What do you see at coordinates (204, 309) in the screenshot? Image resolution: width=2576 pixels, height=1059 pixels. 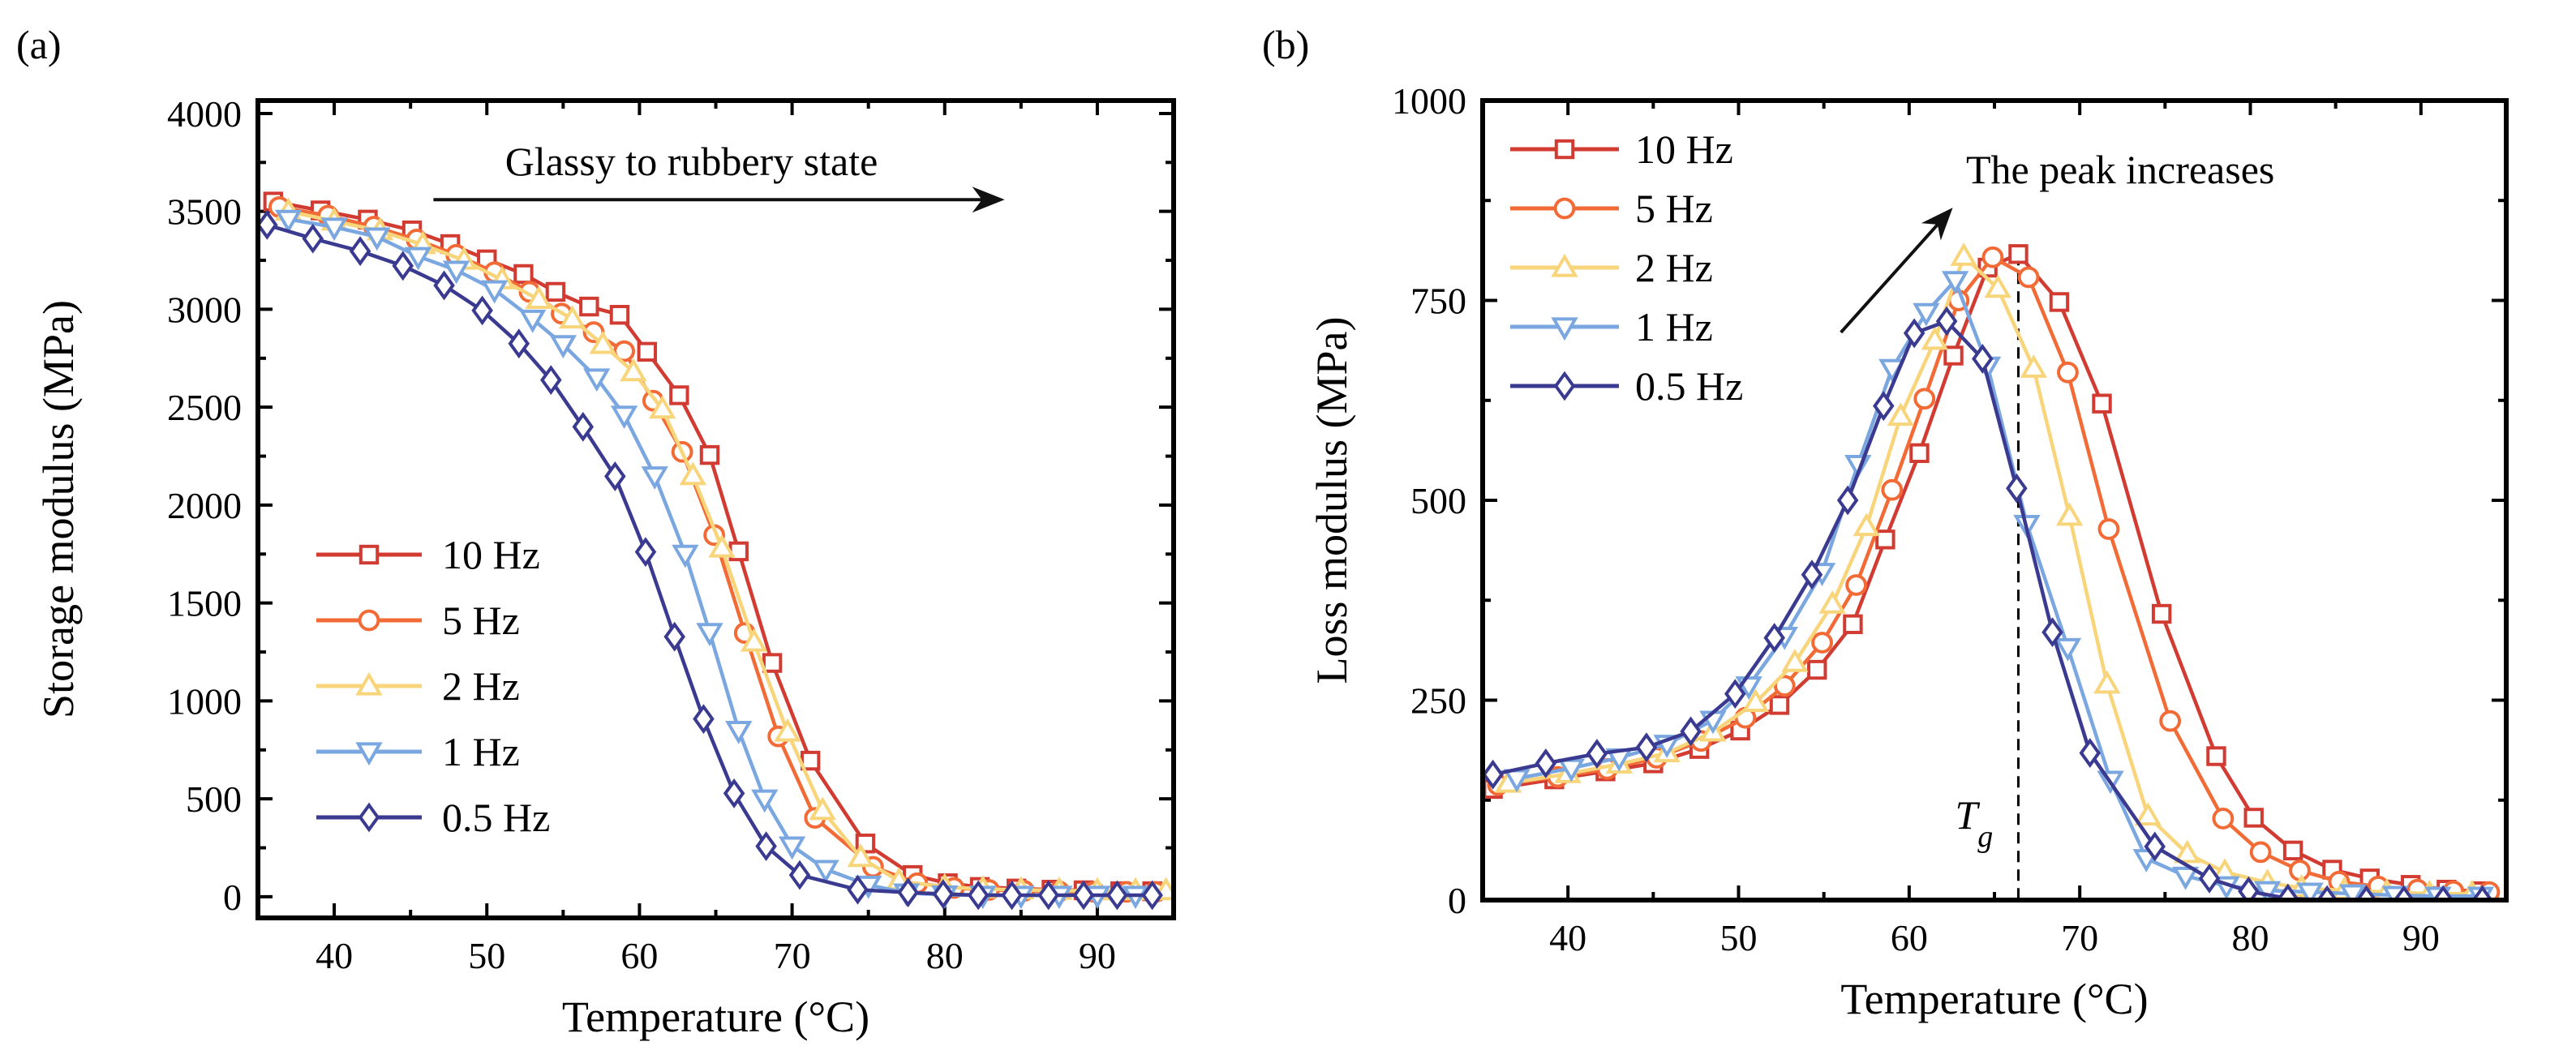 I see `y-tick-label: 3000` at bounding box center [204, 309].